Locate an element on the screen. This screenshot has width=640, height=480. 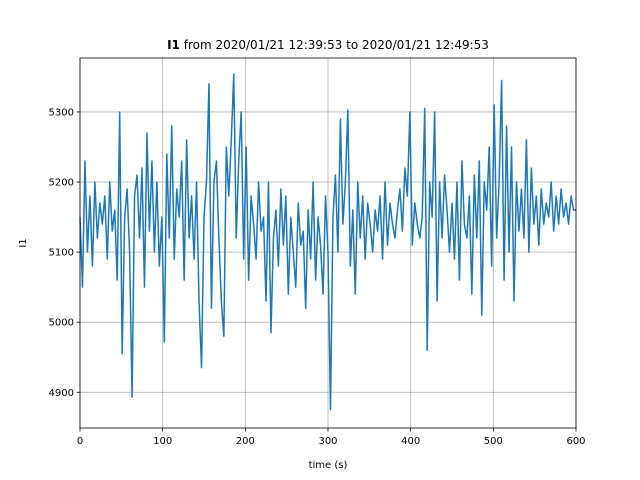
y-tick-label: 5000 is located at coordinates (61, 323).